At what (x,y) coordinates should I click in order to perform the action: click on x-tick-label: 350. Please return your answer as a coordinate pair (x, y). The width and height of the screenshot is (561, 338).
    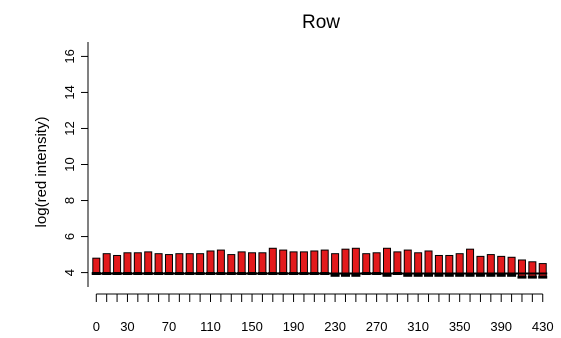
    Looking at the image, I should click on (460, 326).